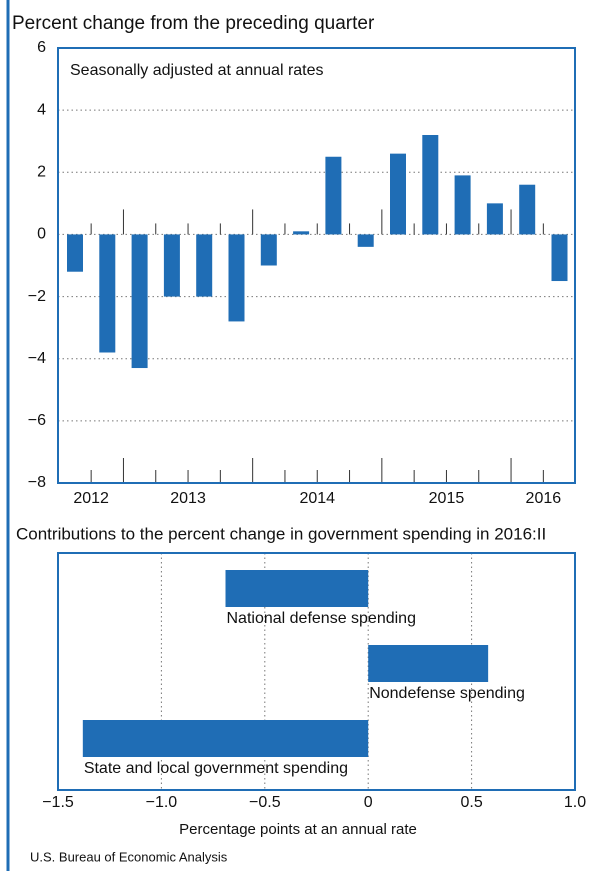 The height and width of the screenshot is (871, 601). Describe the element at coordinates (368, 802) in the screenshot. I see `x-tick-label: 0` at that location.